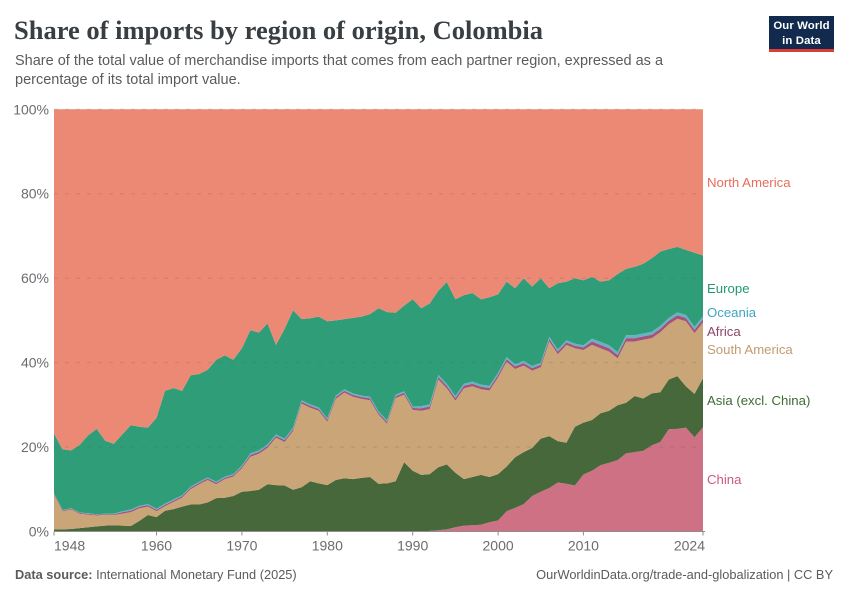 This screenshot has width=850, height=600. What do you see at coordinates (327, 546) in the screenshot?
I see `svg-text: 1980` at bounding box center [327, 546].